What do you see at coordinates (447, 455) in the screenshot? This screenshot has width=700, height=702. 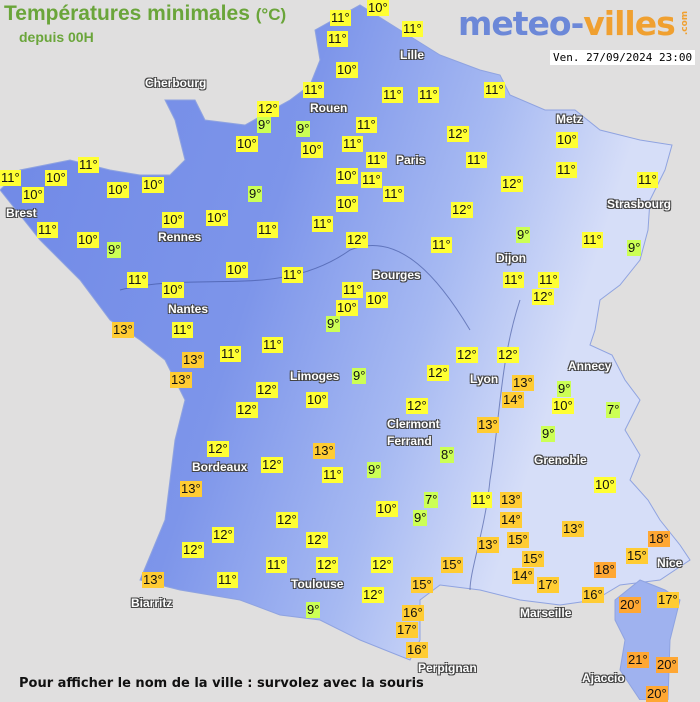 I see `temperature-reading: 8°` at bounding box center [447, 455].